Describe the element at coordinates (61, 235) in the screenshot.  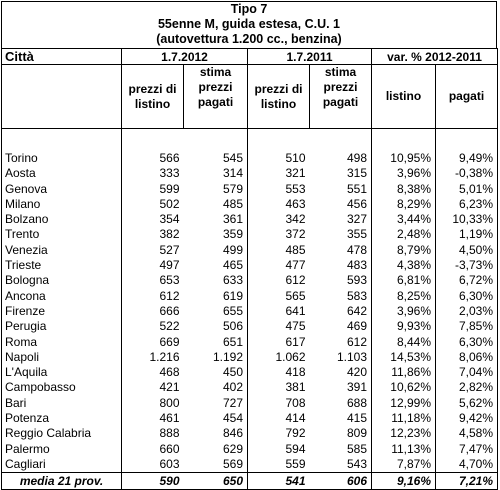
I see `cell-city: Trento` at that location.